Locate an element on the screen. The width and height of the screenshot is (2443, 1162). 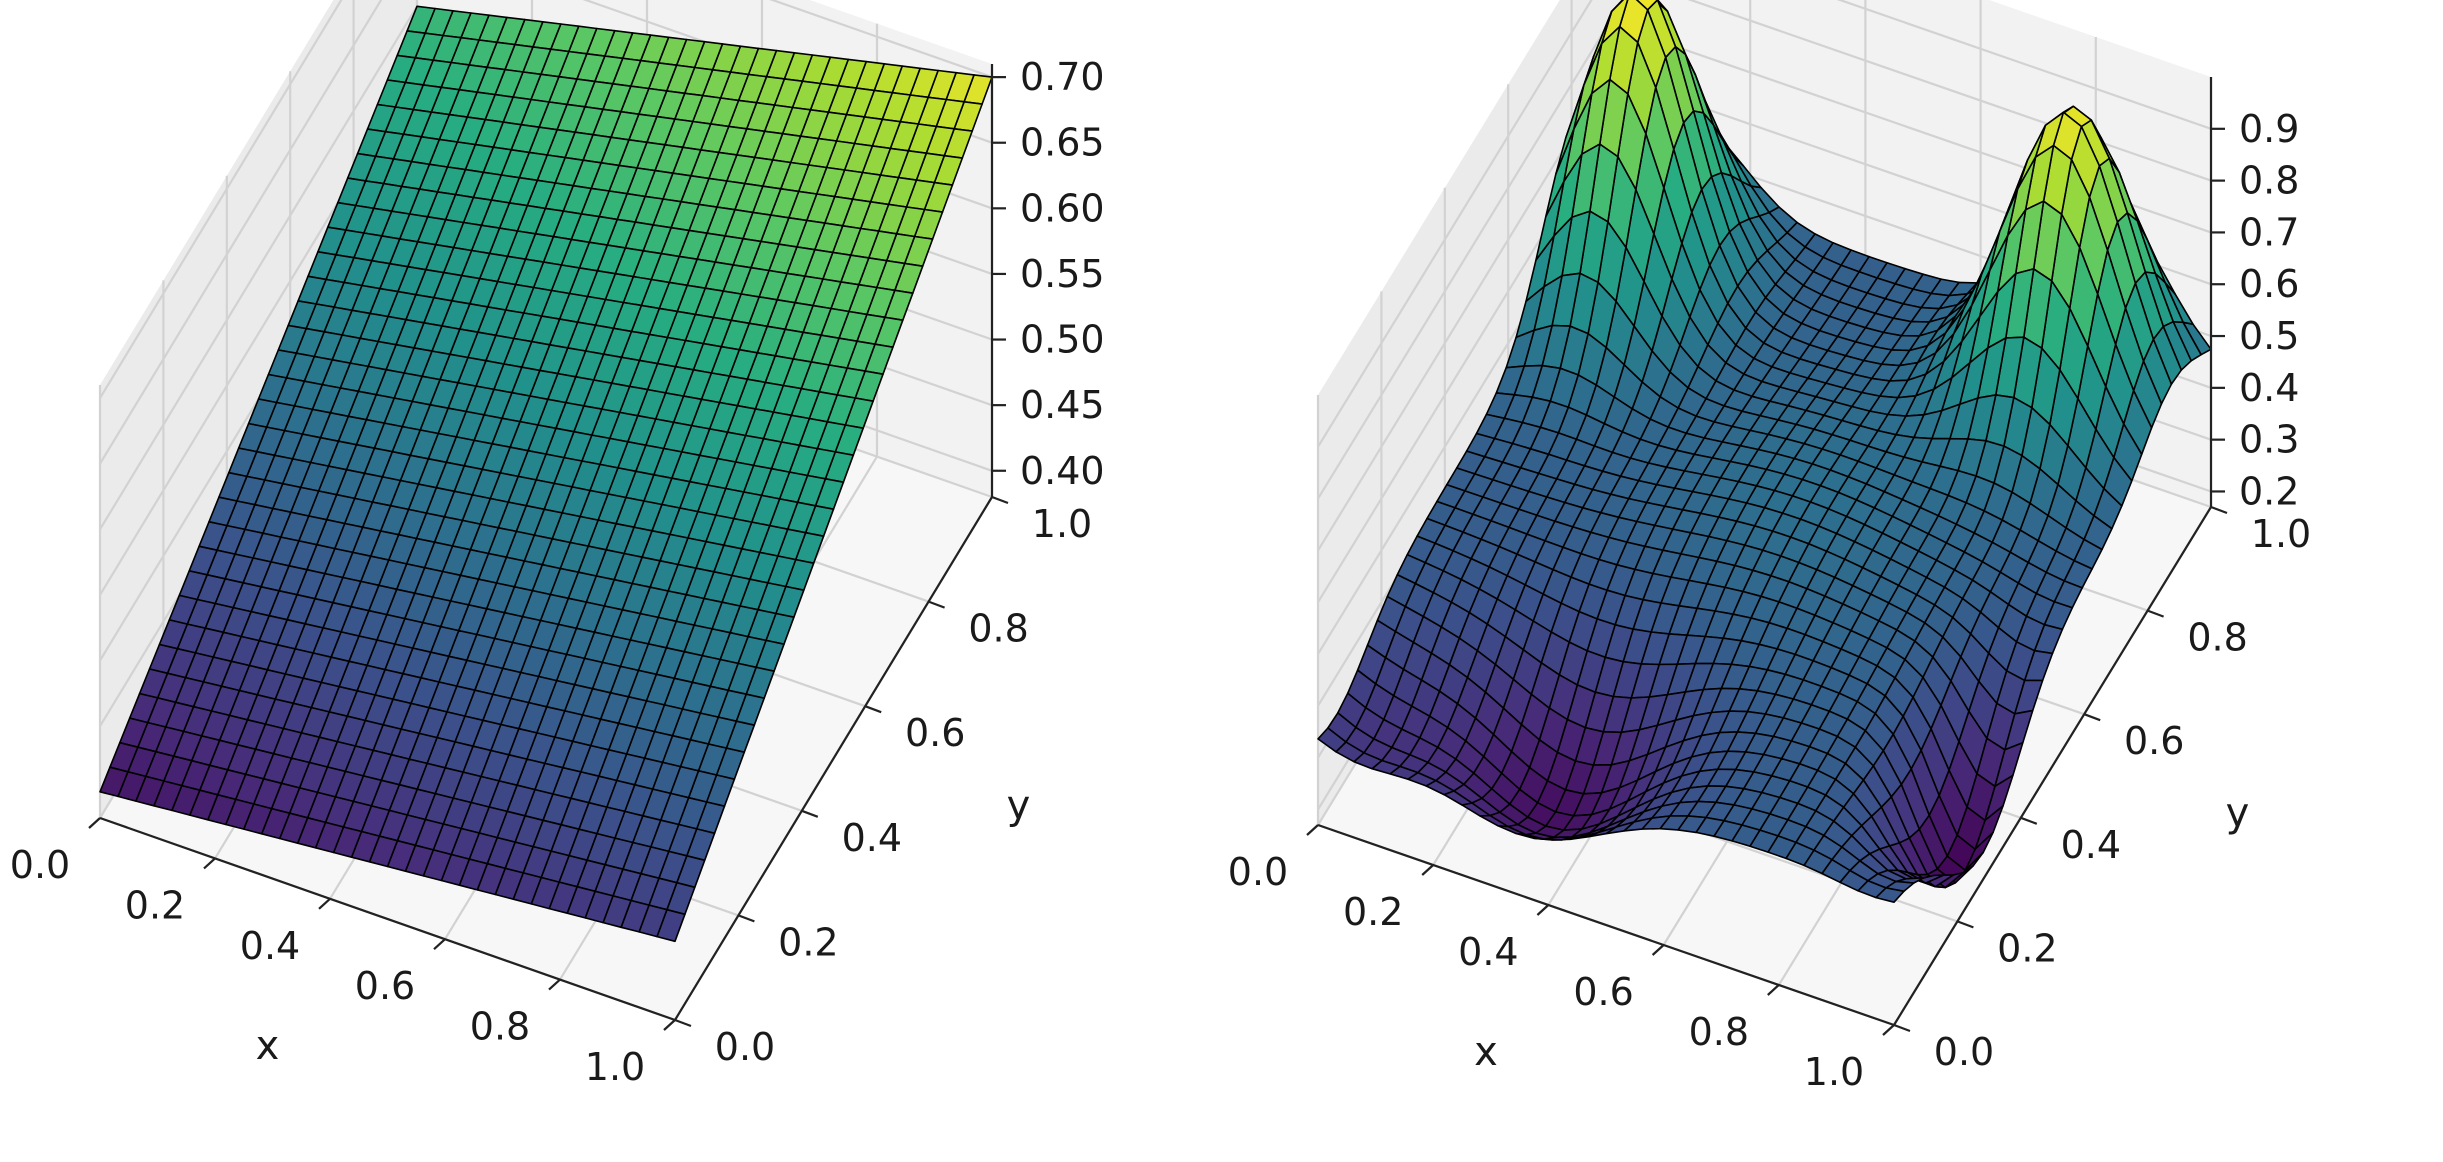
z-tick-label: 0.3 is located at coordinates (2269, 440).